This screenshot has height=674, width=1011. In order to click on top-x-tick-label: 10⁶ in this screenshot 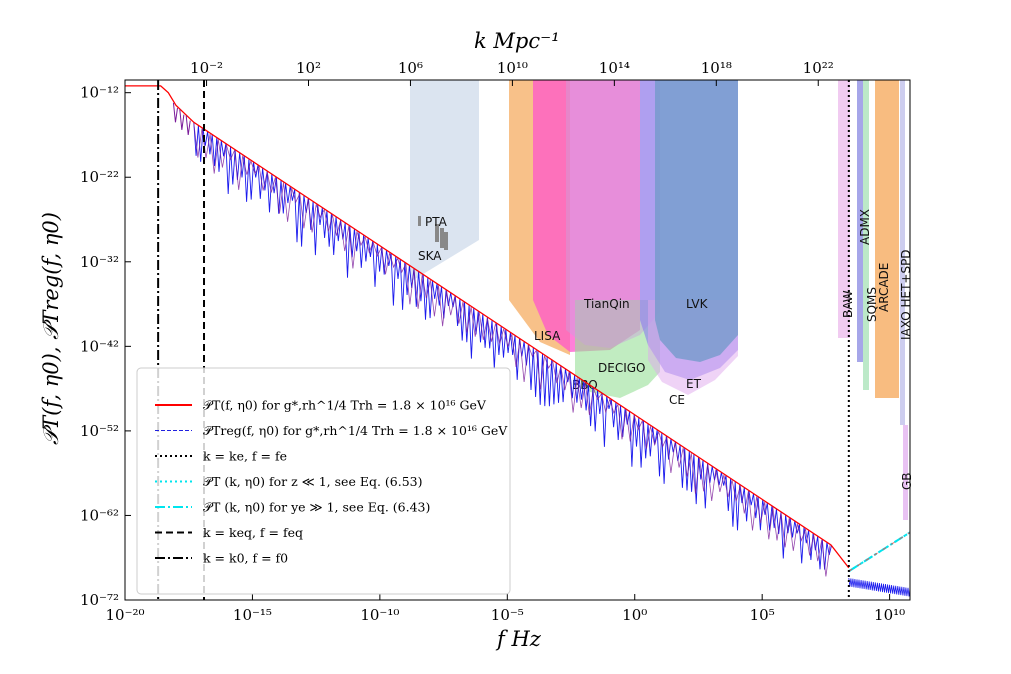, I will do `click(410, 68)`.